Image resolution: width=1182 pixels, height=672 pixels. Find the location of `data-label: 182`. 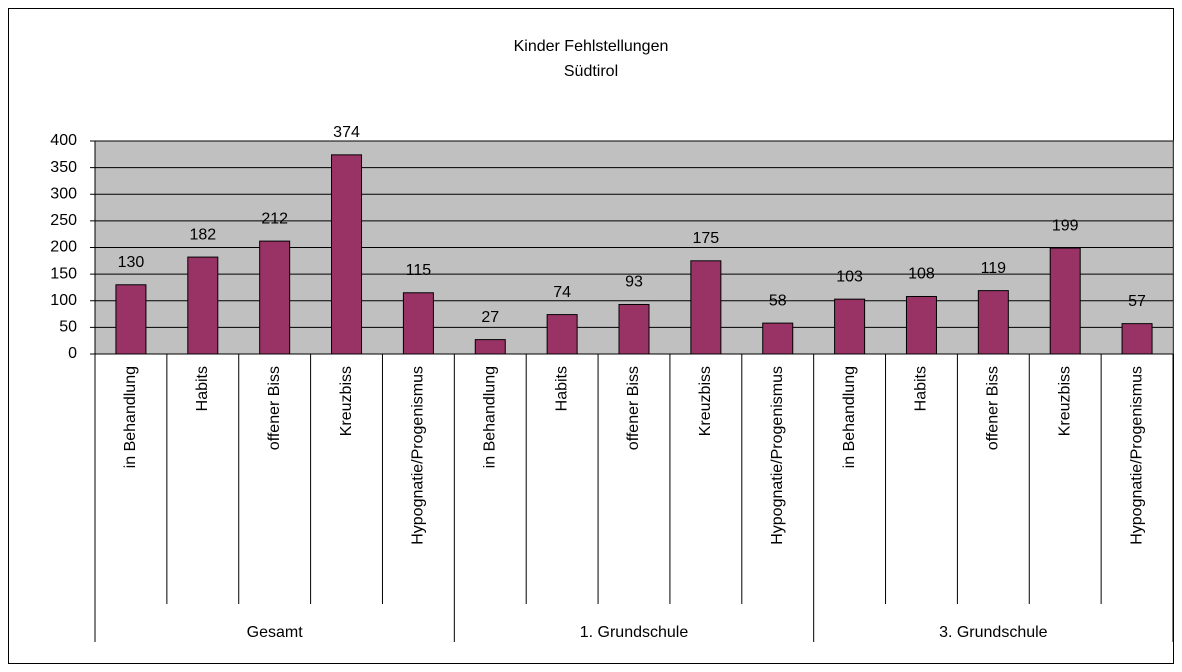

data-label: 182 is located at coordinates (202, 234).